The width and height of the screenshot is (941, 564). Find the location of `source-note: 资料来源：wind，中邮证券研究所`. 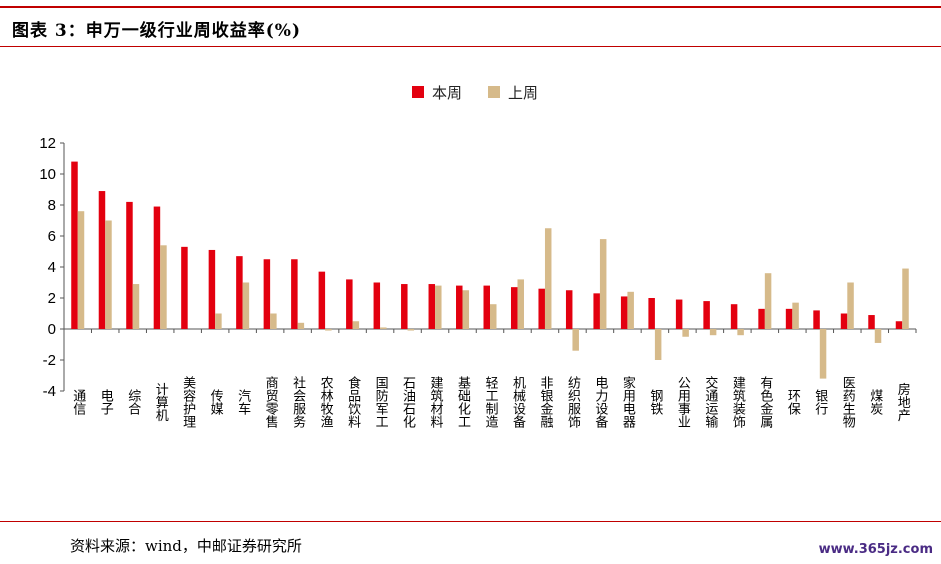

source-note: 资料来源：wind，中邮证券研究所 is located at coordinates (186, 546).